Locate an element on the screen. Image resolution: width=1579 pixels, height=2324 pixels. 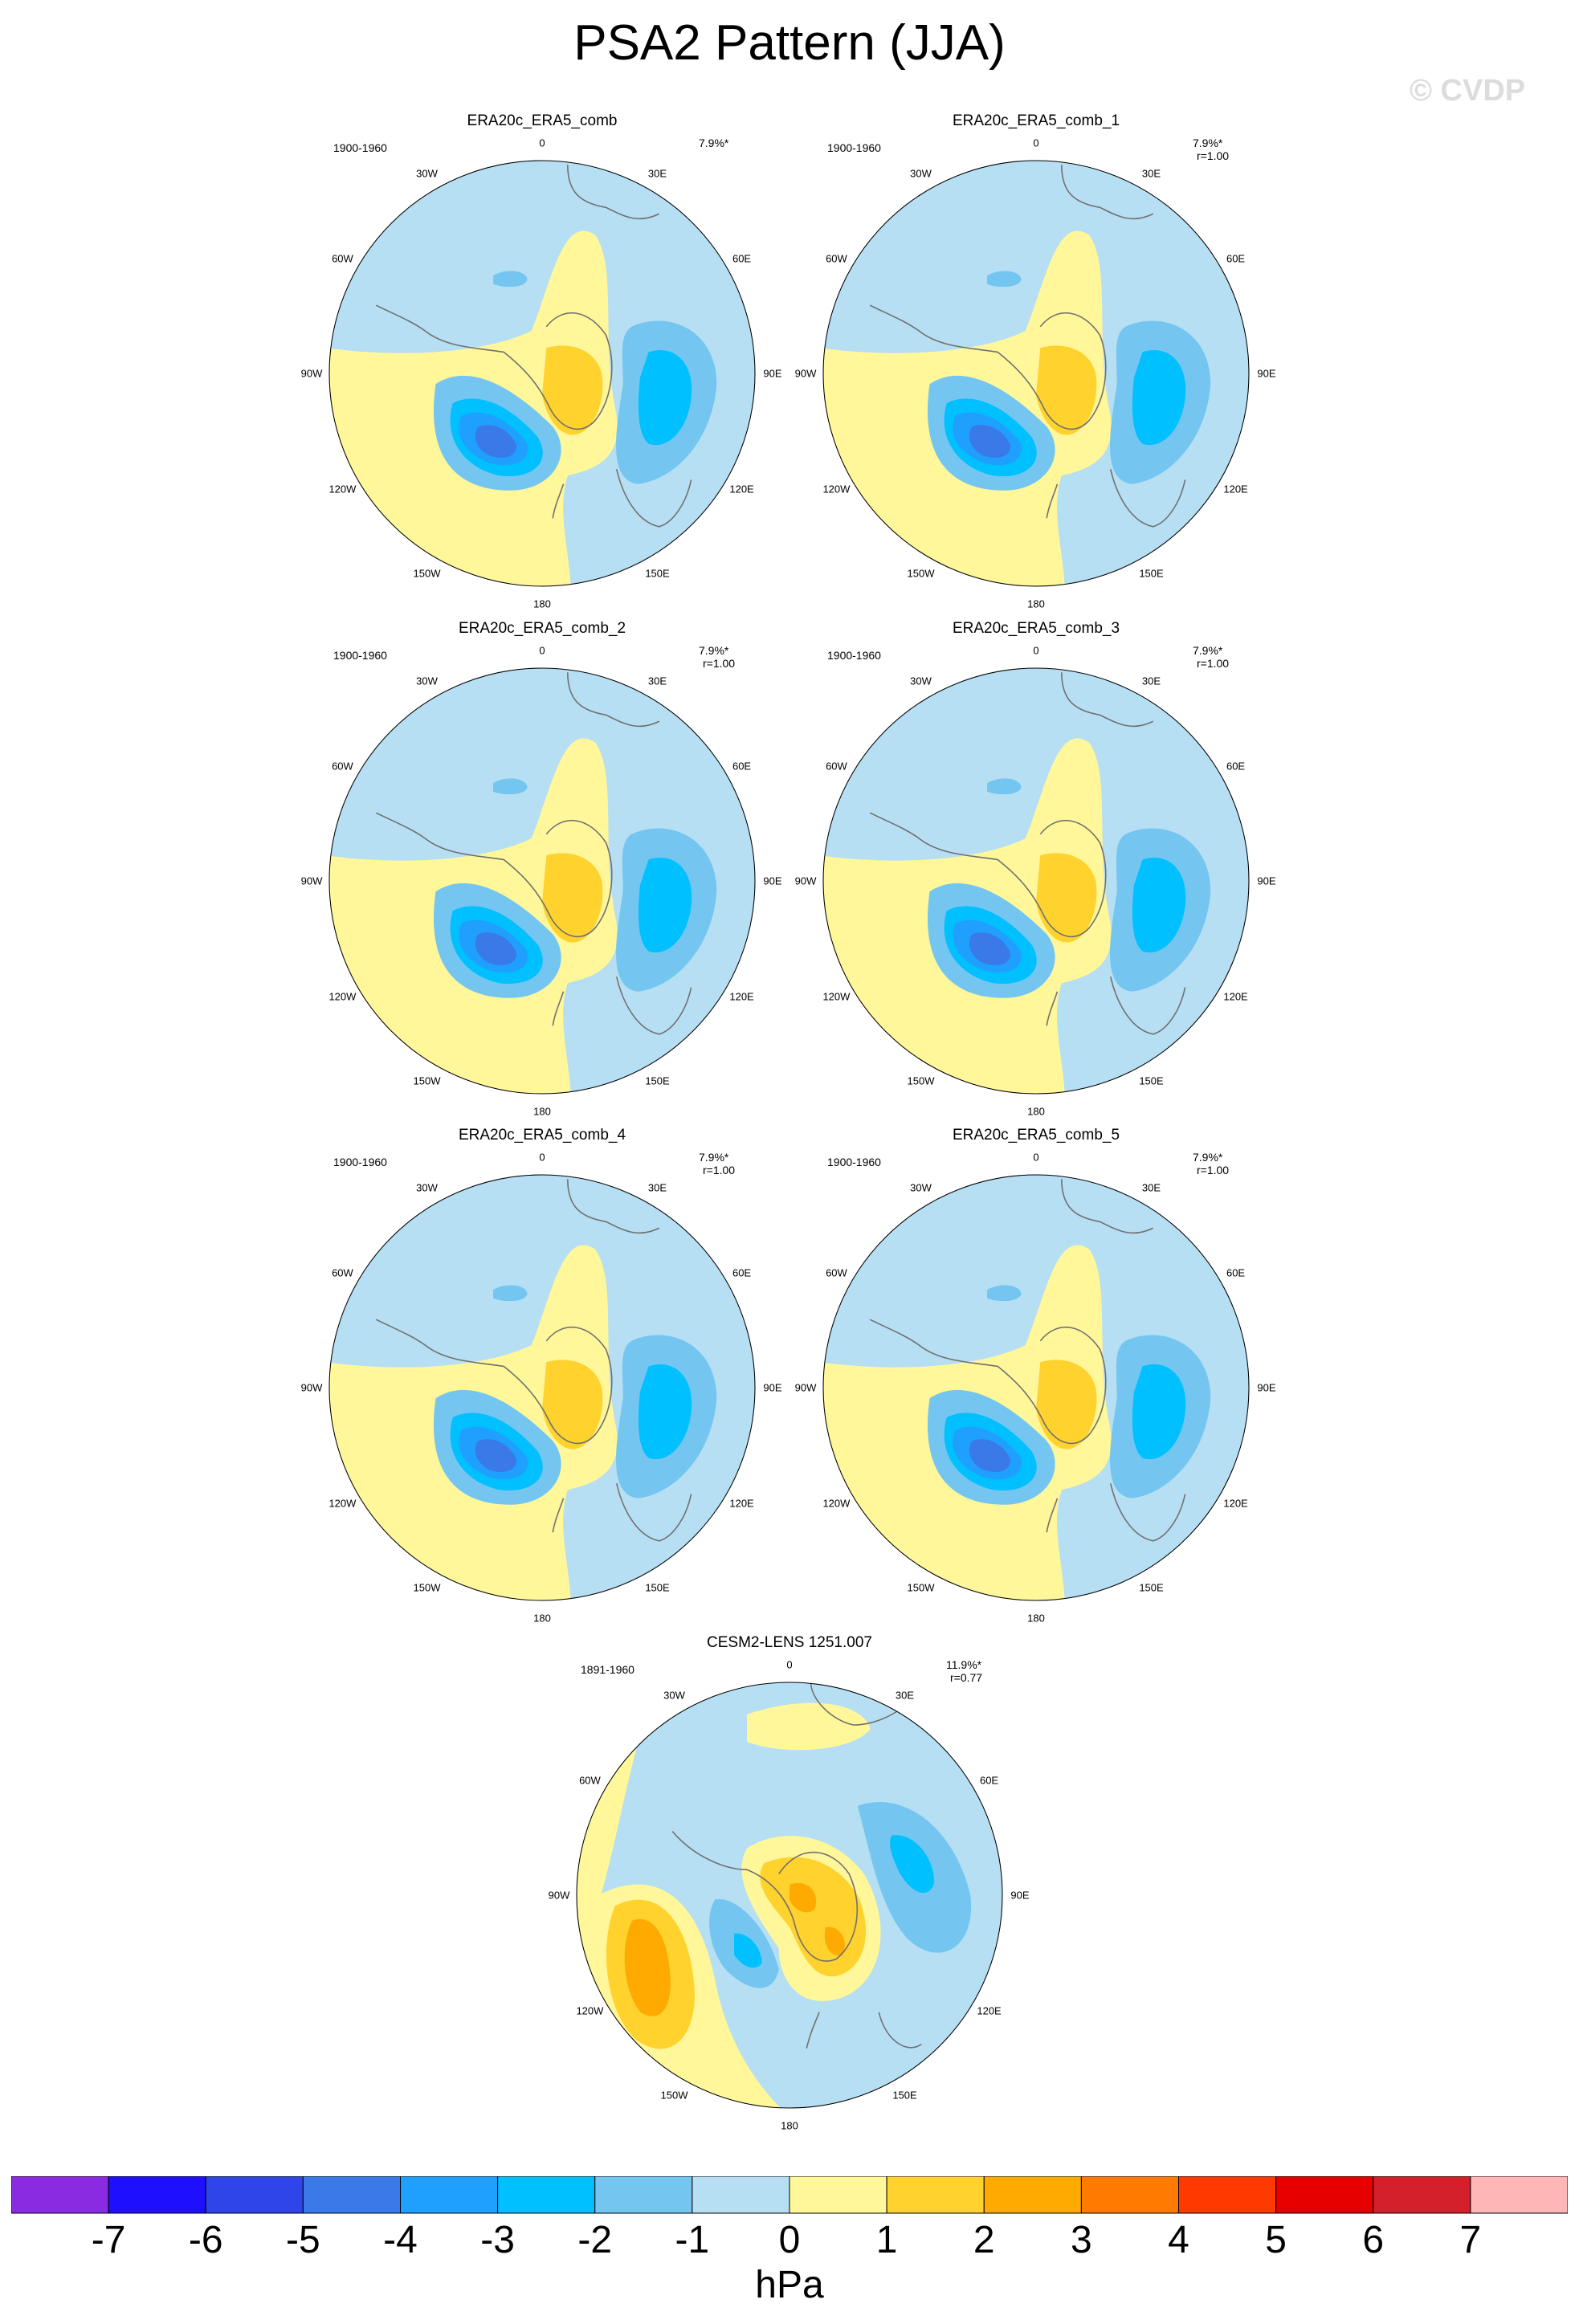
colorbar is located at coordinates (789, 2195).